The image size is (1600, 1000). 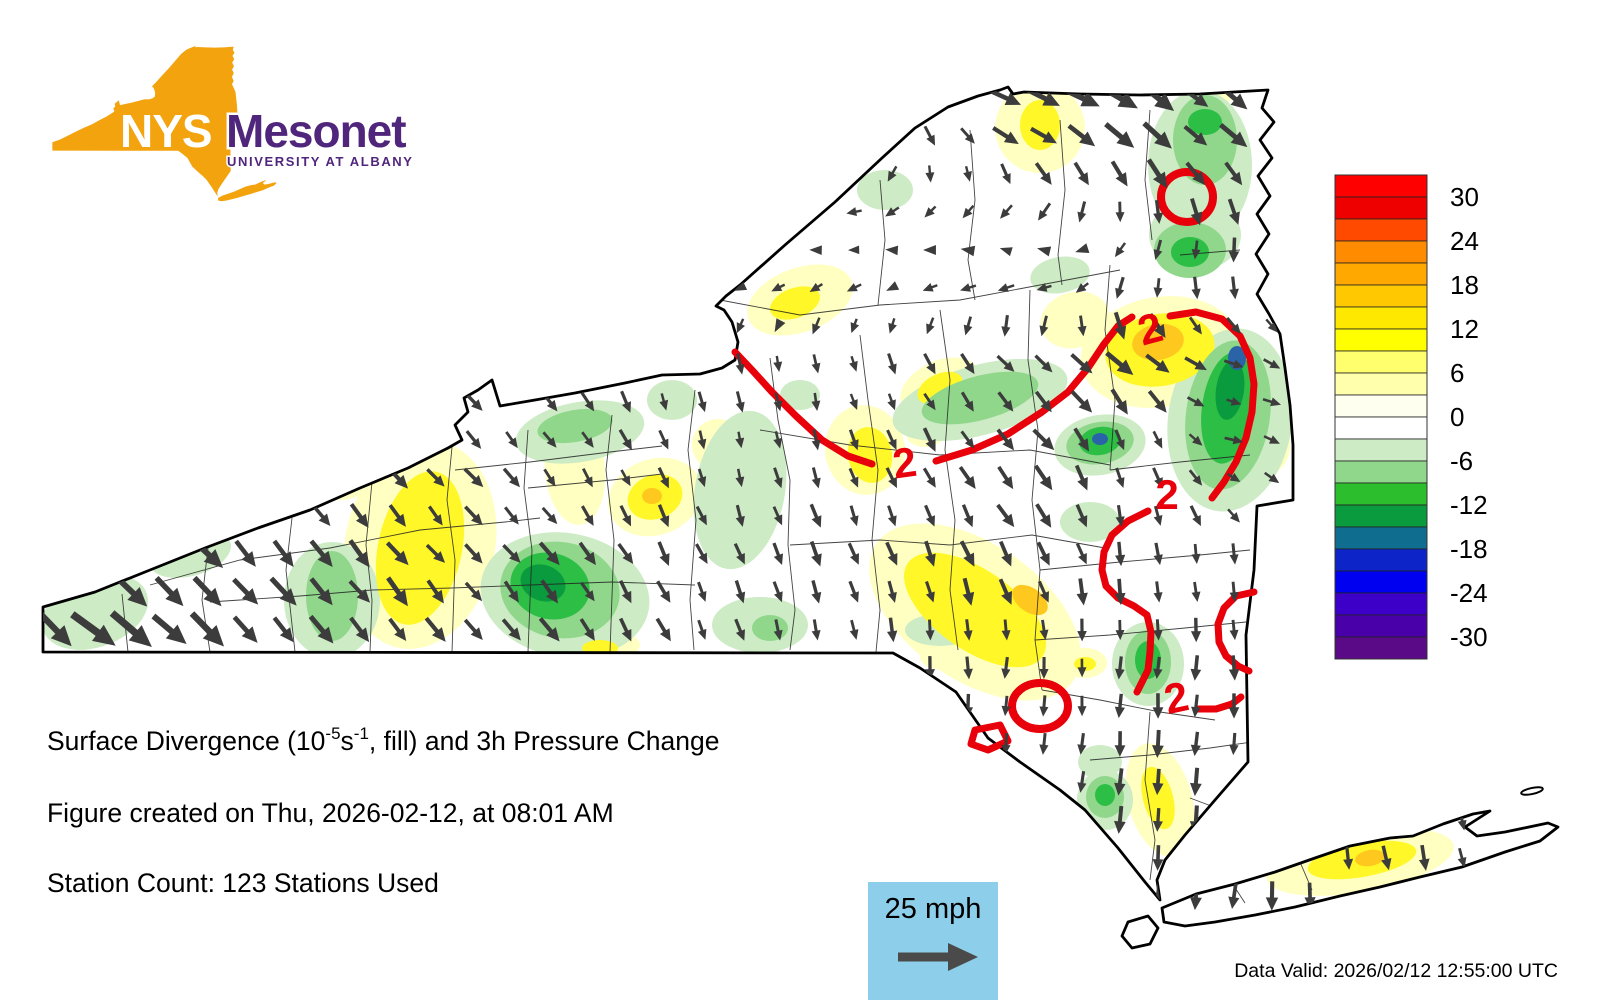 What do you see at coordinates (1100, 439) in the screenshot?
I see `divergence-blob-b` at bounding box center [1100, 439].